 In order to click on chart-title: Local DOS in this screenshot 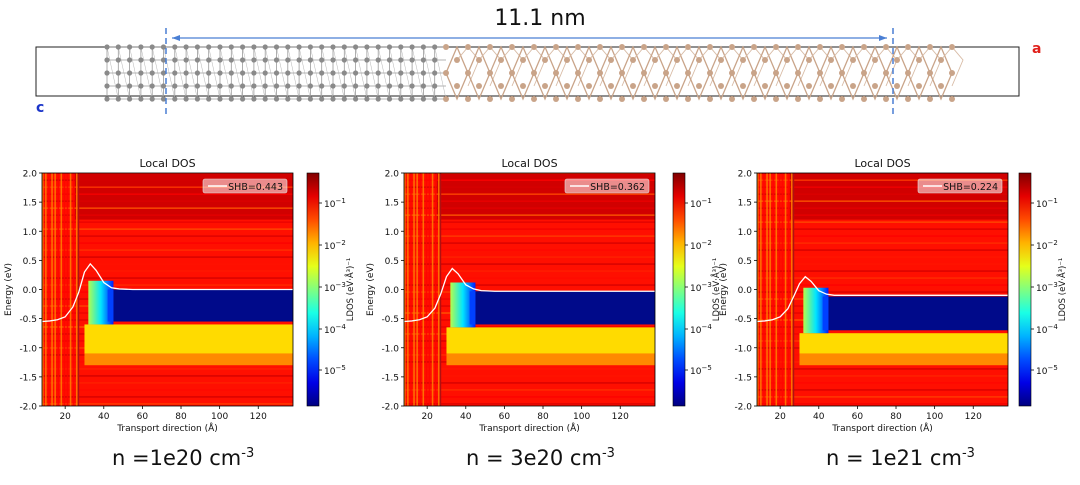, I will do `click(529, 163)`.